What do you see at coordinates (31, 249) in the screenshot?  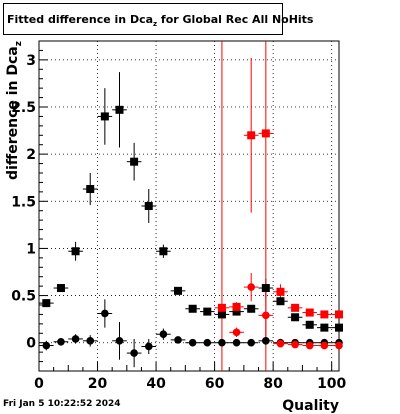 I see `y-tick-label: 1` at bounding box center [31, 249].